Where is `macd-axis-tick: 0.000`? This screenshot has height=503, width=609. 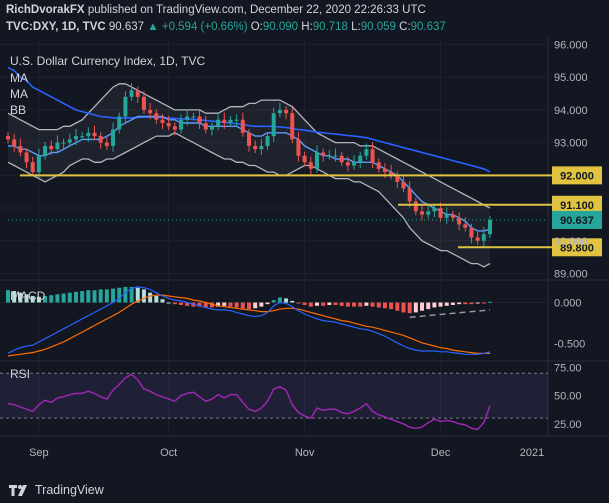 macd-axis-tick: 0.000 is located at coordinates (568, 304).